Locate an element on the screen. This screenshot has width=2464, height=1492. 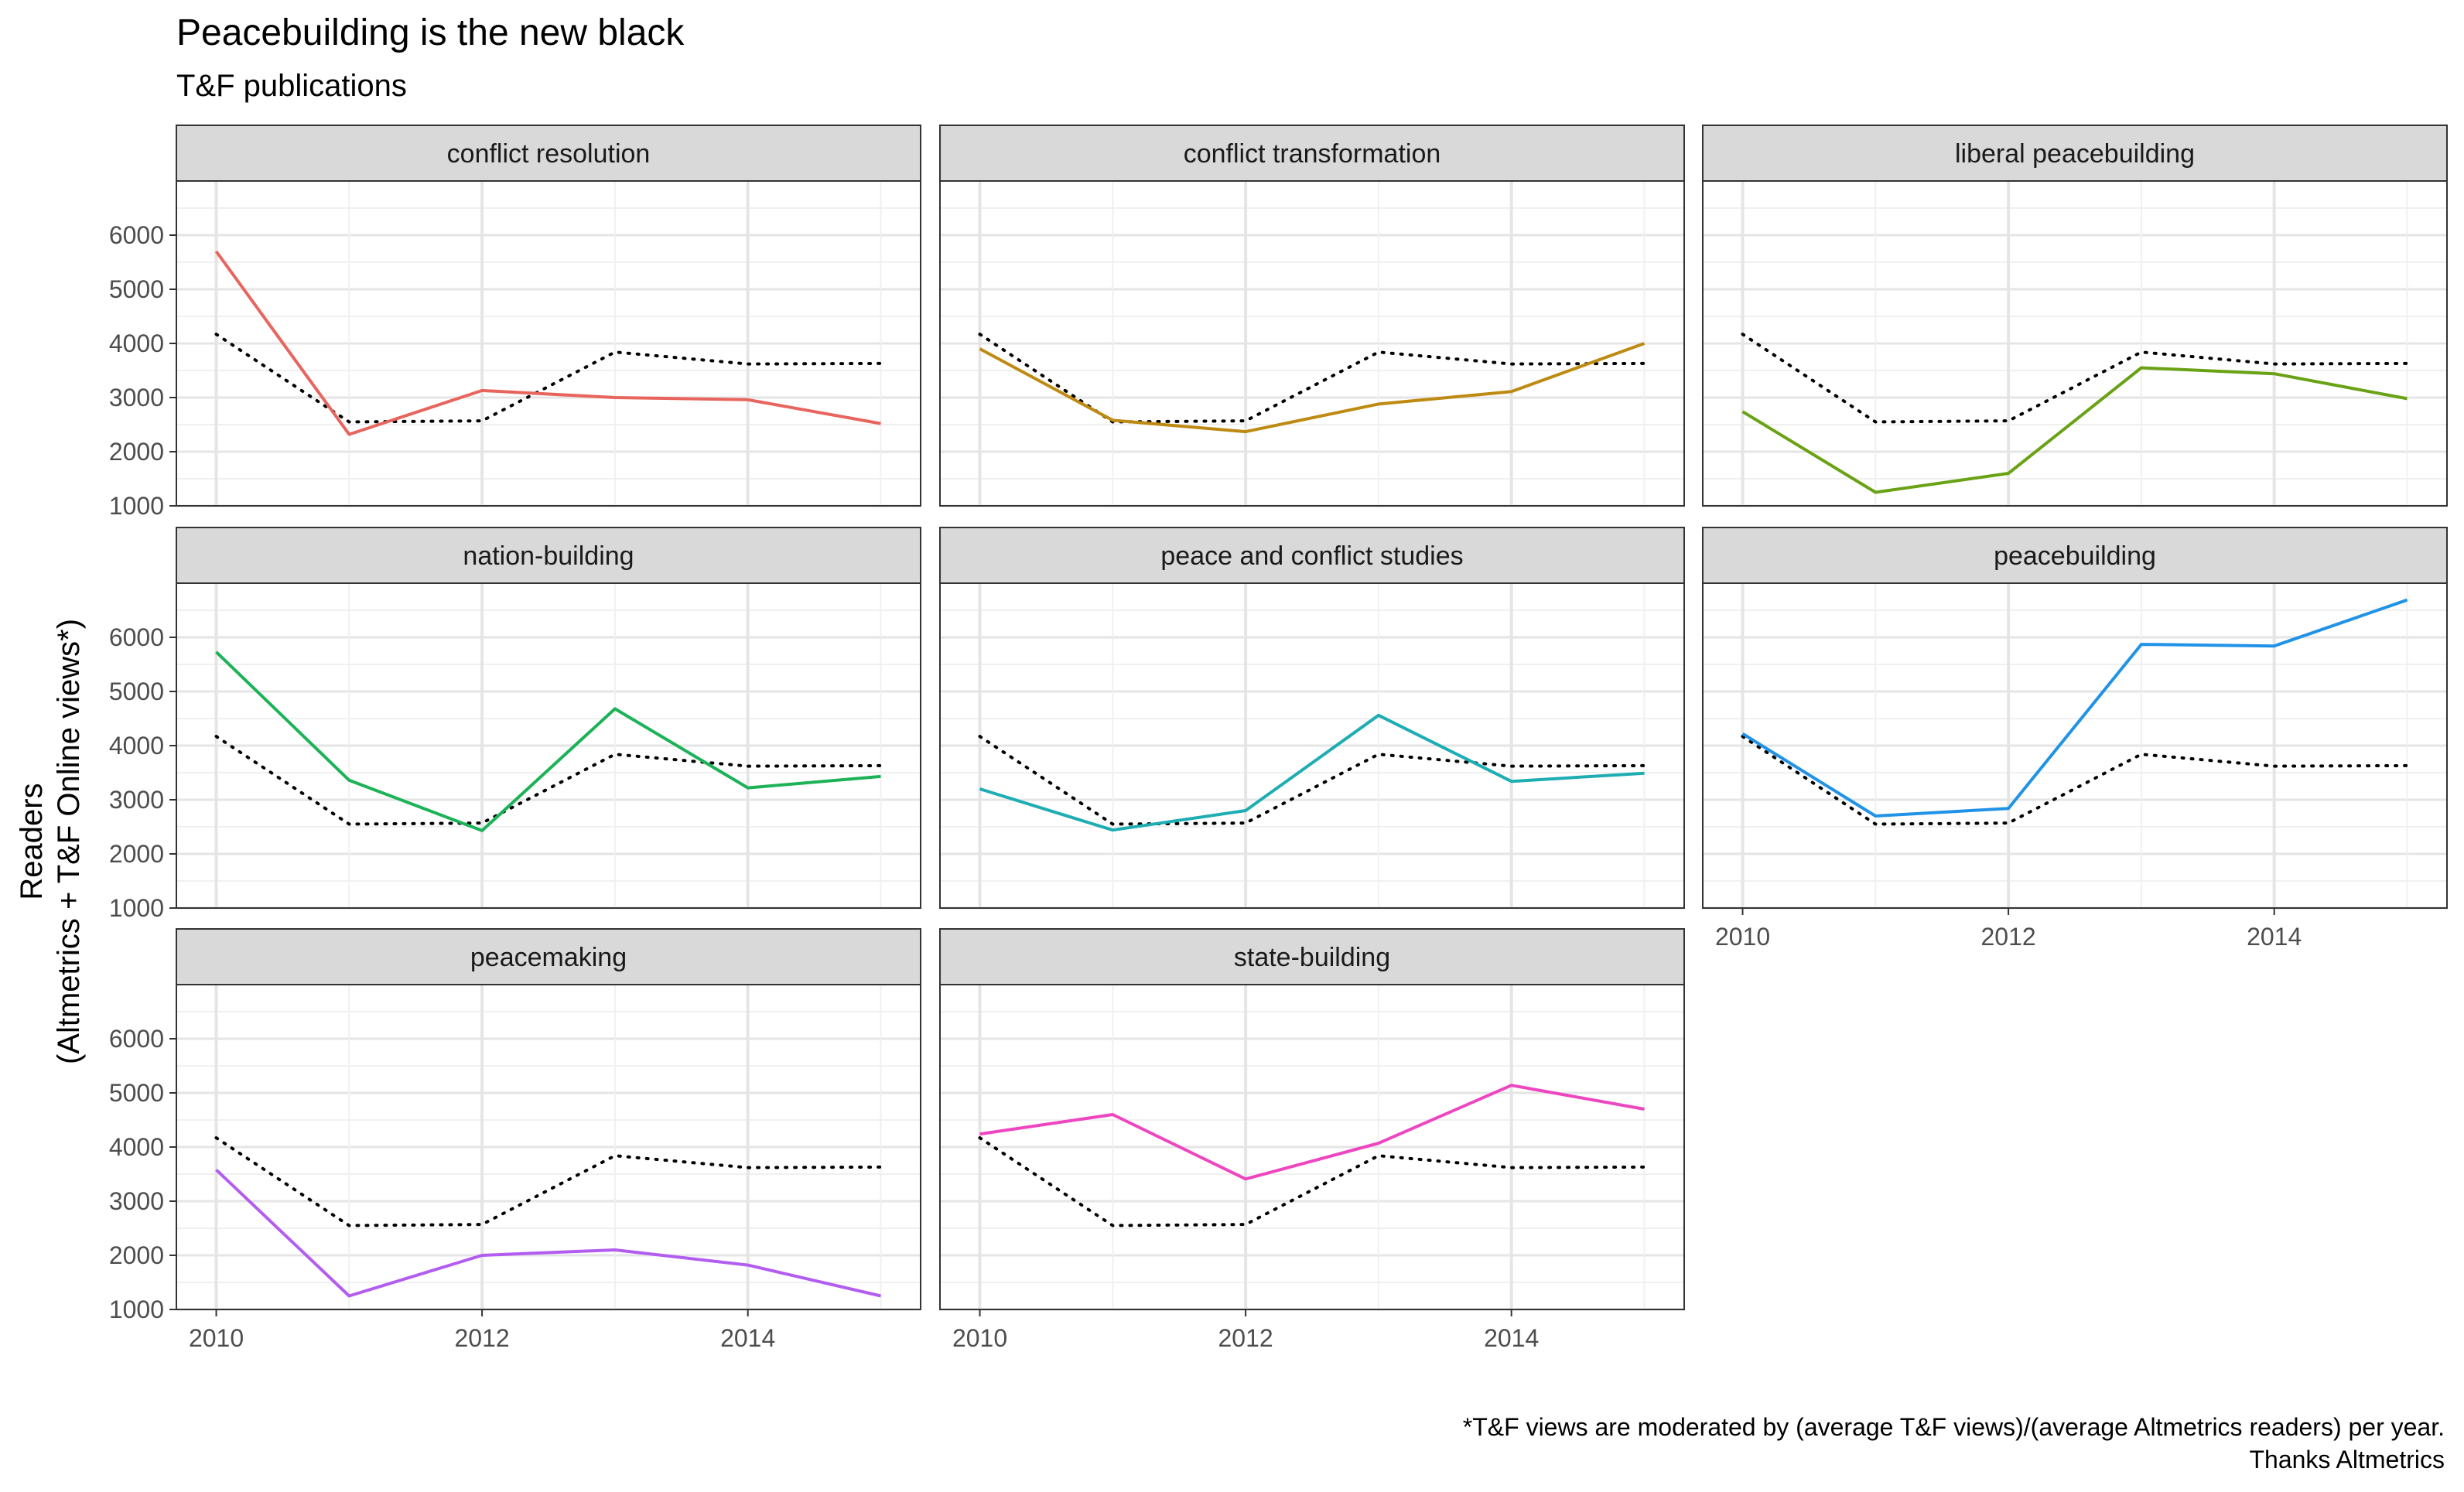
facet-strip-label: peacebuilding is located at coordinates (2075, 556).